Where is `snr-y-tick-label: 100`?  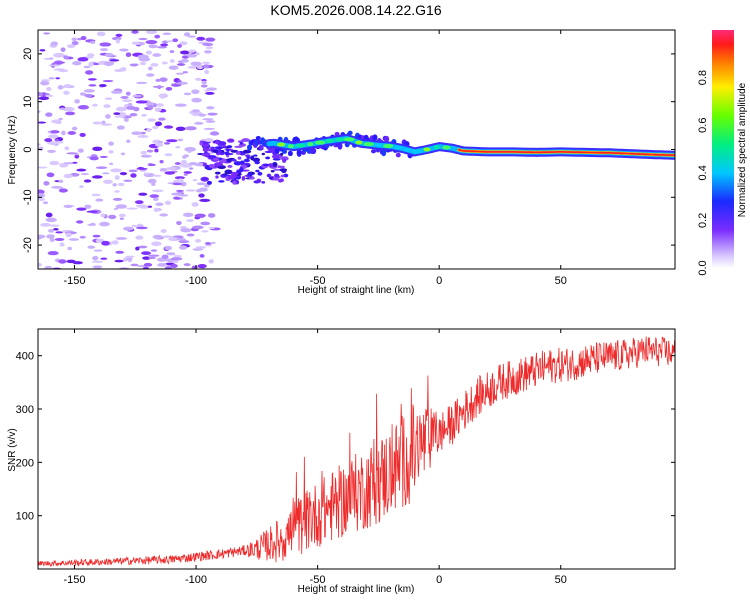
snr-y-tick-label: 100 is located at coordinates (25, 517).